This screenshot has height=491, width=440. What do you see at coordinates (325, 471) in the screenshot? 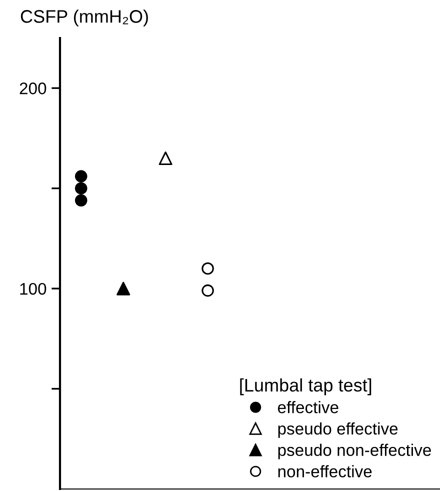
I see `legend-label: non-effective` at bounding box center [325, 471].